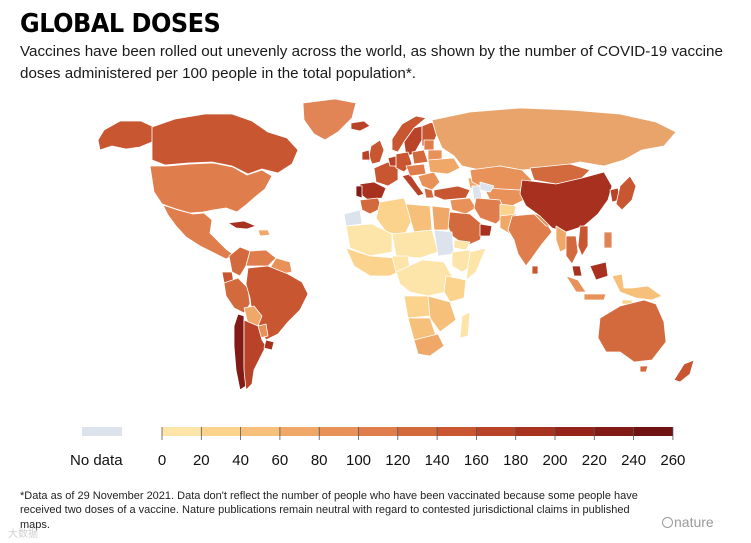 The height and width of the screenshot is (543, 751). I want to click on region-greenland, so click(329, 119).